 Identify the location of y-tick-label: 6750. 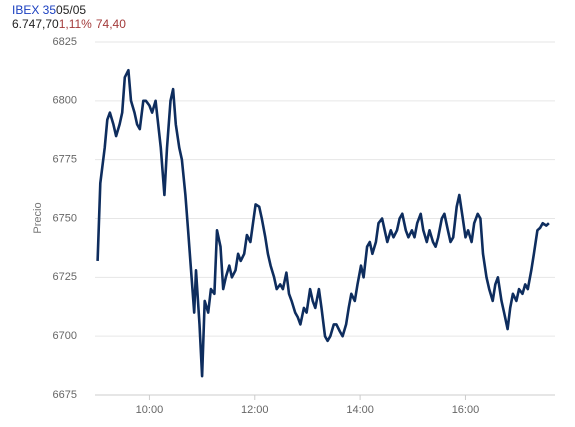
(65, 218).